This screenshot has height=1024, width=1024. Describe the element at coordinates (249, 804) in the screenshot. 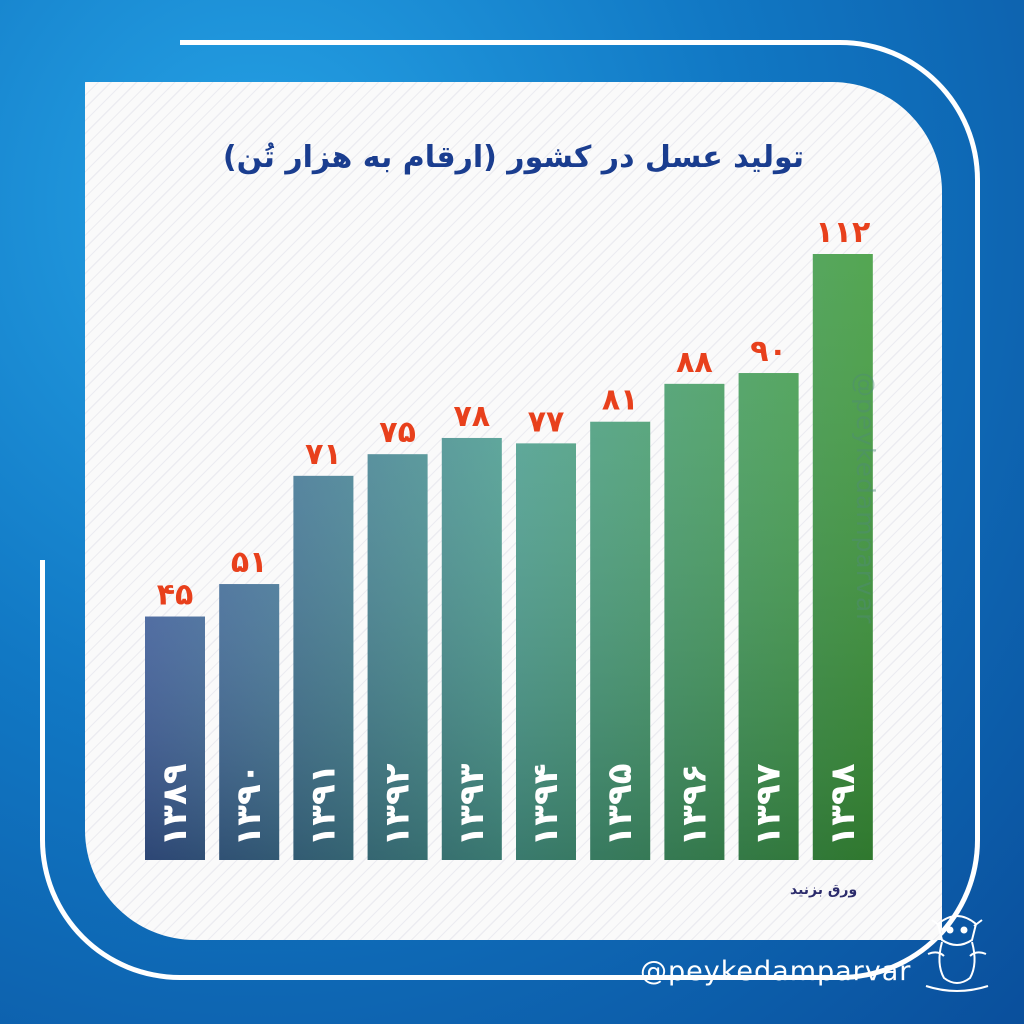

I see `category-label-1: ۱۳۹۰` at that location.